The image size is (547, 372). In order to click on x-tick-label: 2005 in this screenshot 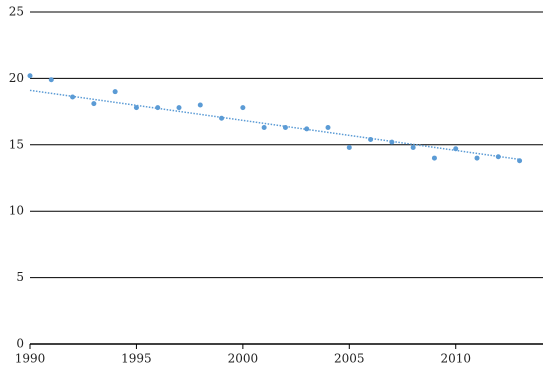, I will do `click(349, 359)`.